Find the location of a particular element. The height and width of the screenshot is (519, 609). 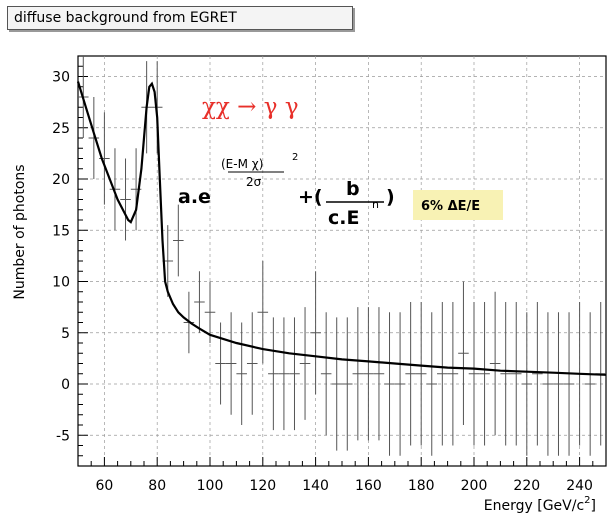

formula-prefix: a.e is located at coordinates (194, 197).